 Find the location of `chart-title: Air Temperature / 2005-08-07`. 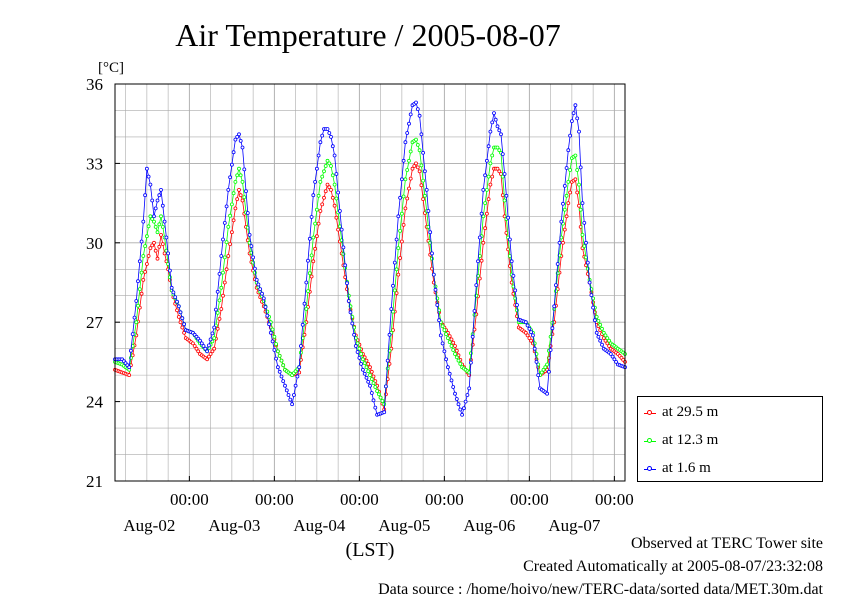

chart-title: Air Temperature / 2005-08-07 is located at coordinates (368, 35).